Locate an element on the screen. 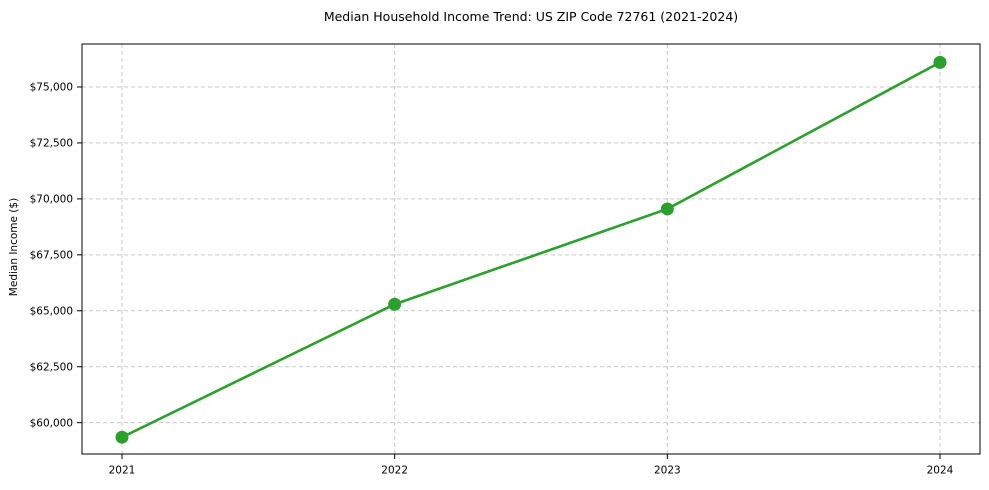 This screenshot has width=989, height=490. y-tick-label: $75,000 is located at coordinates (51, 88).